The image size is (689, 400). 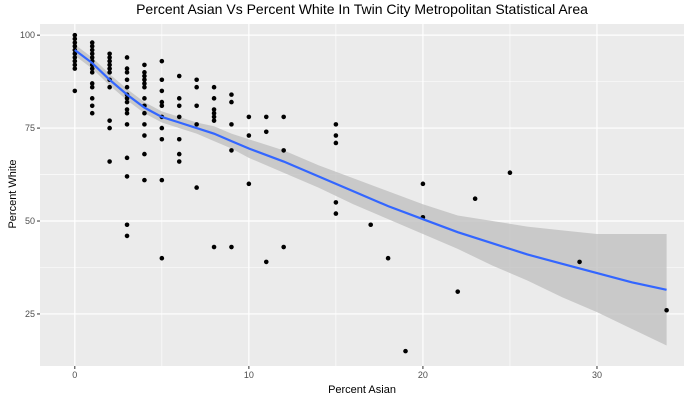 I want to click on y-tick-label: 50, so click(x=30, y=221).